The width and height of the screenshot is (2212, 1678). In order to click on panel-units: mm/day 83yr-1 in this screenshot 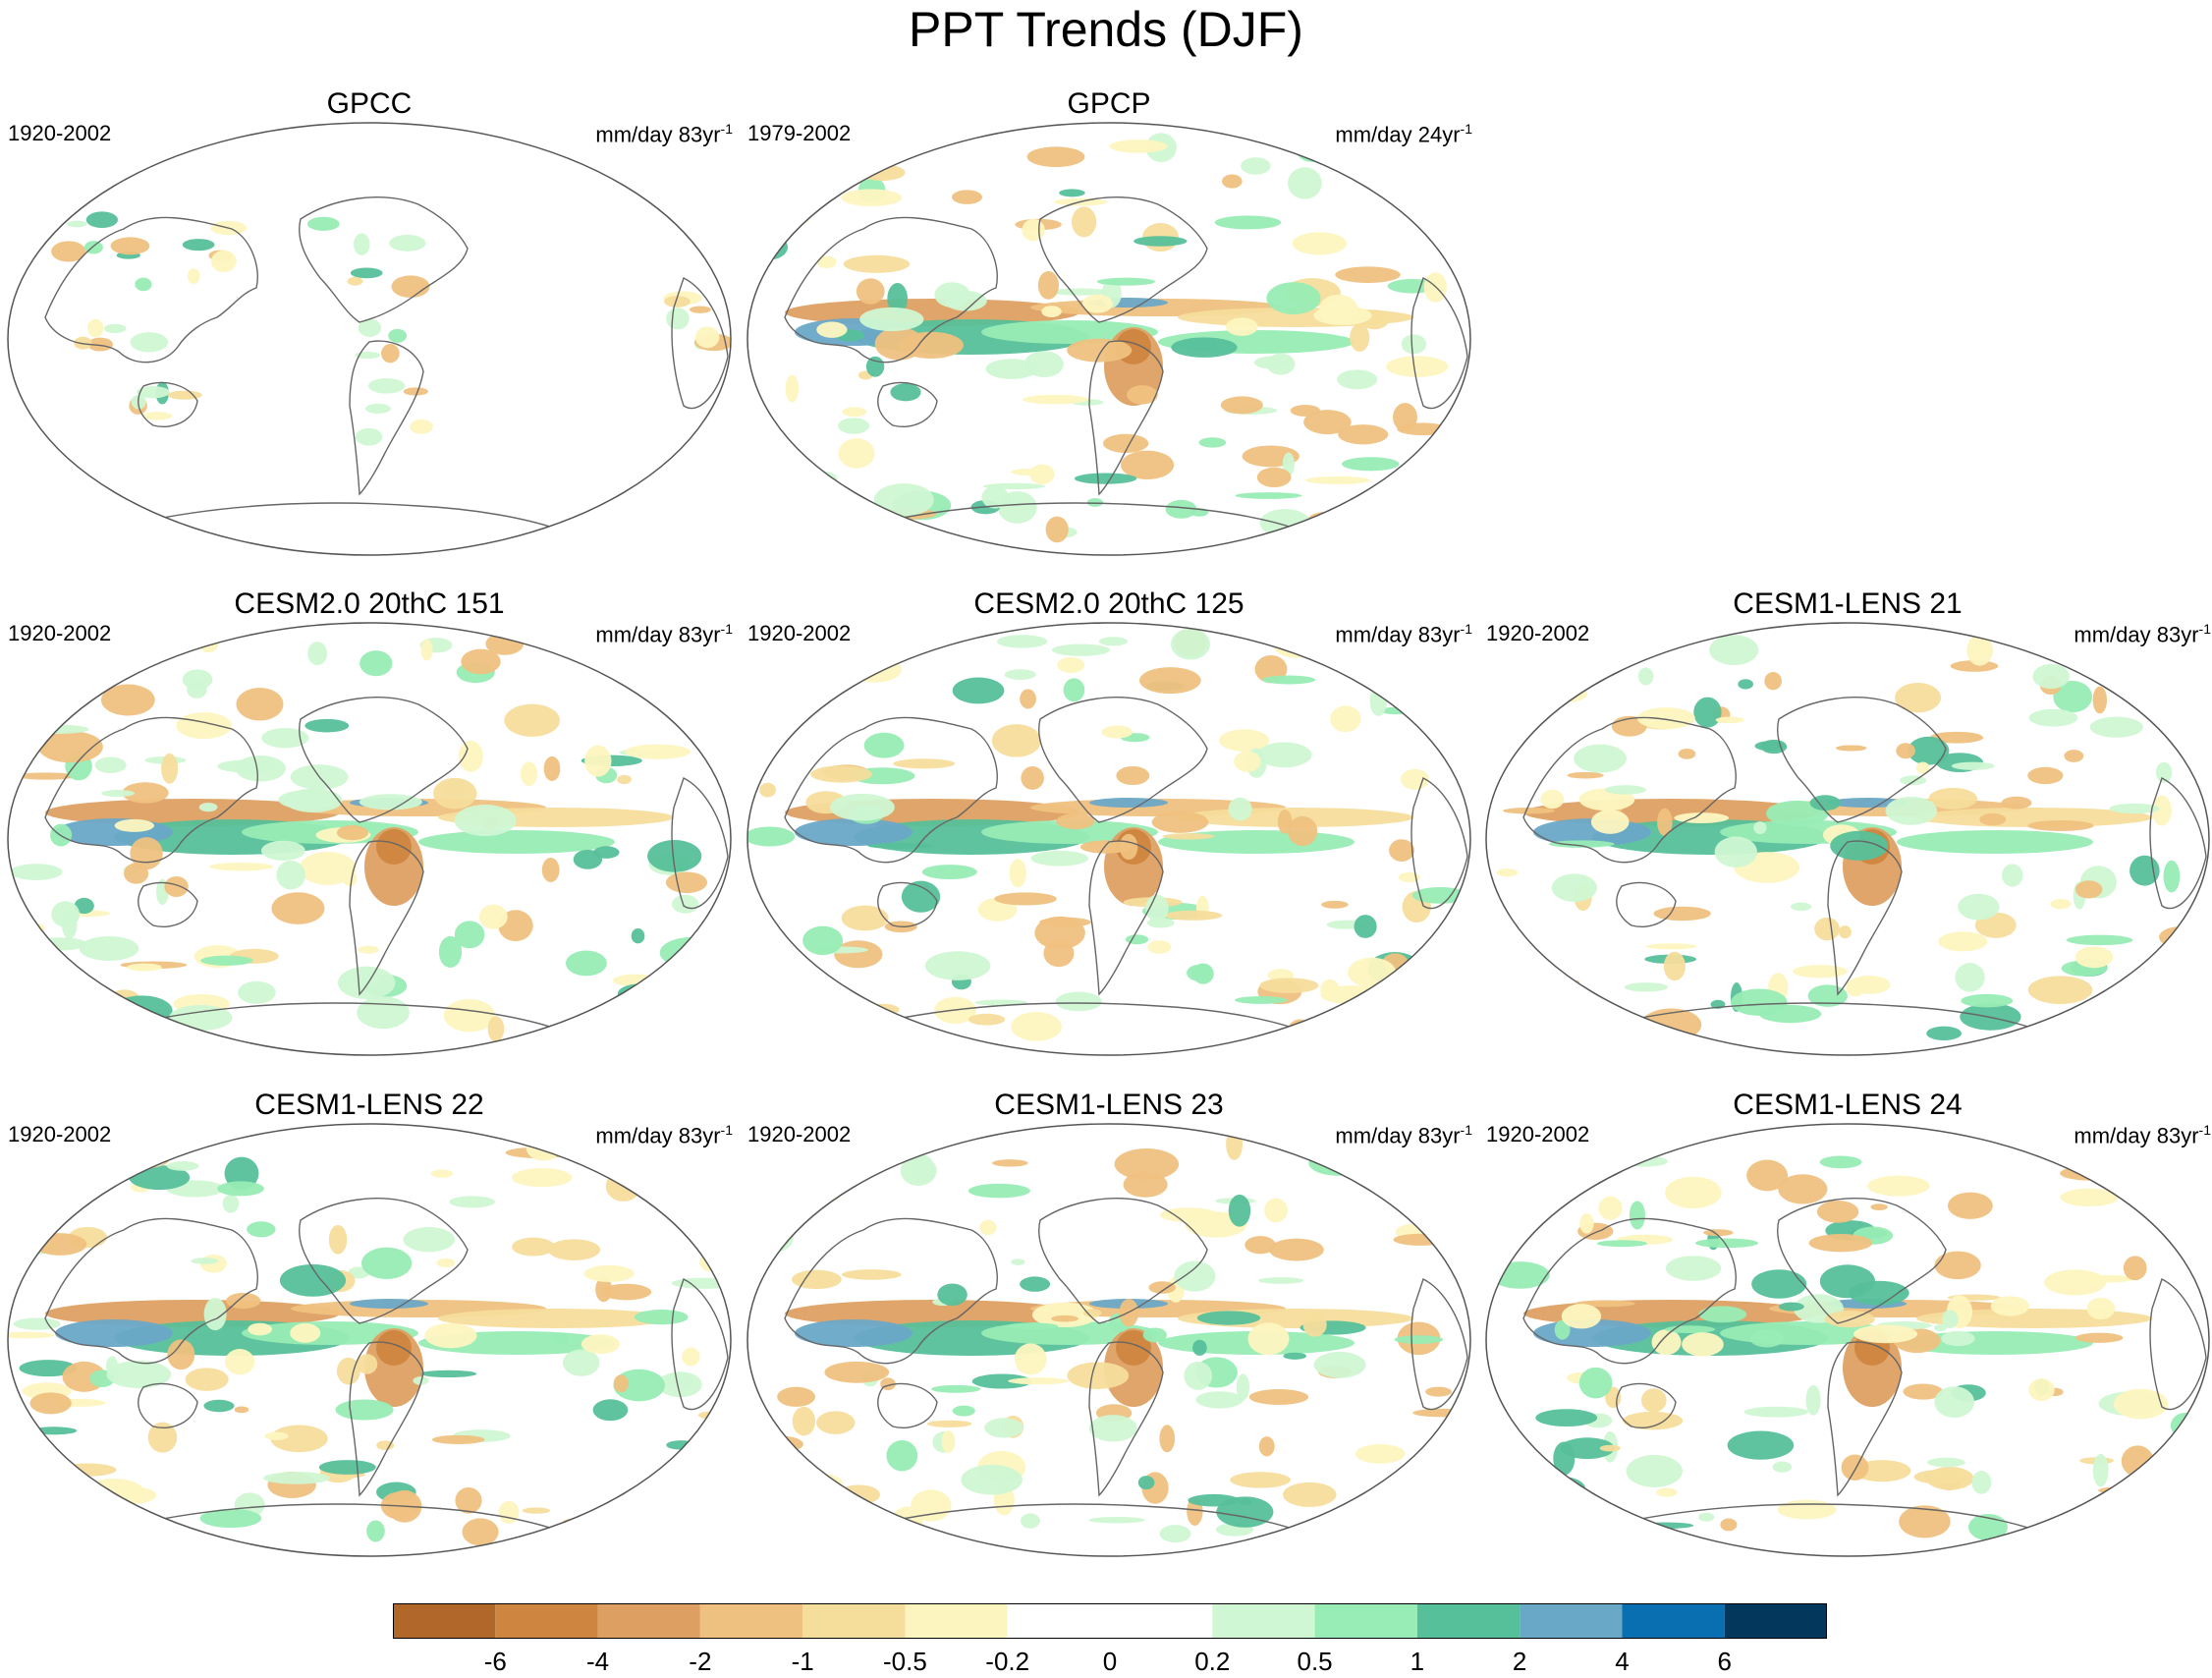, I will do `click(664, 634)`.